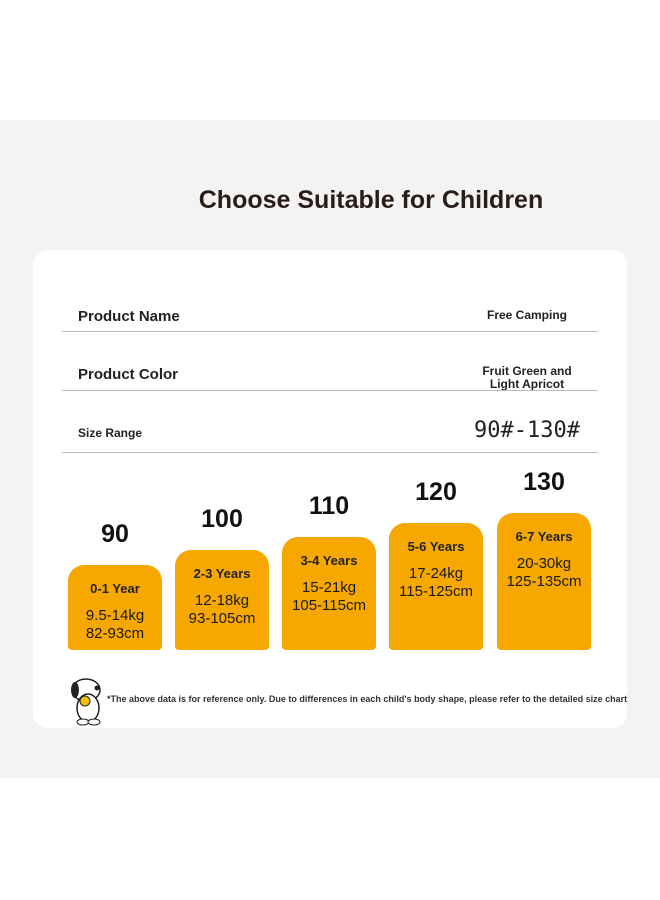 The image size is (660, 900). Describe the element at coordinates (329, 605) in the screenshot. I see `height-range: 105-115cm` at that location.